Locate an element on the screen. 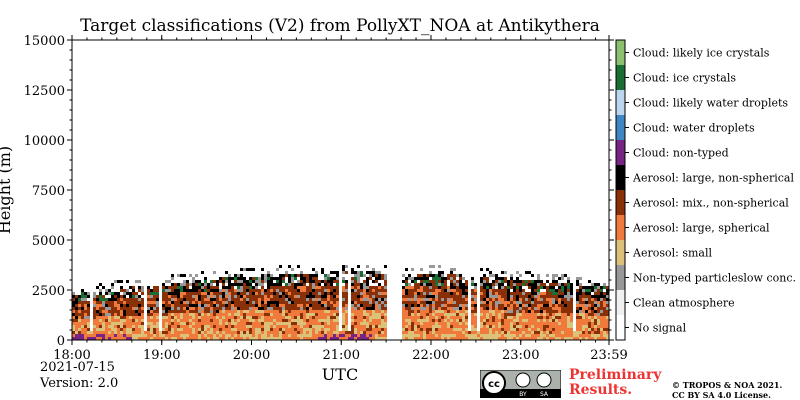 The width and height of the screenshot is (800, 400). x-tick-label: 23:59 is located at coordinates (608, 355).